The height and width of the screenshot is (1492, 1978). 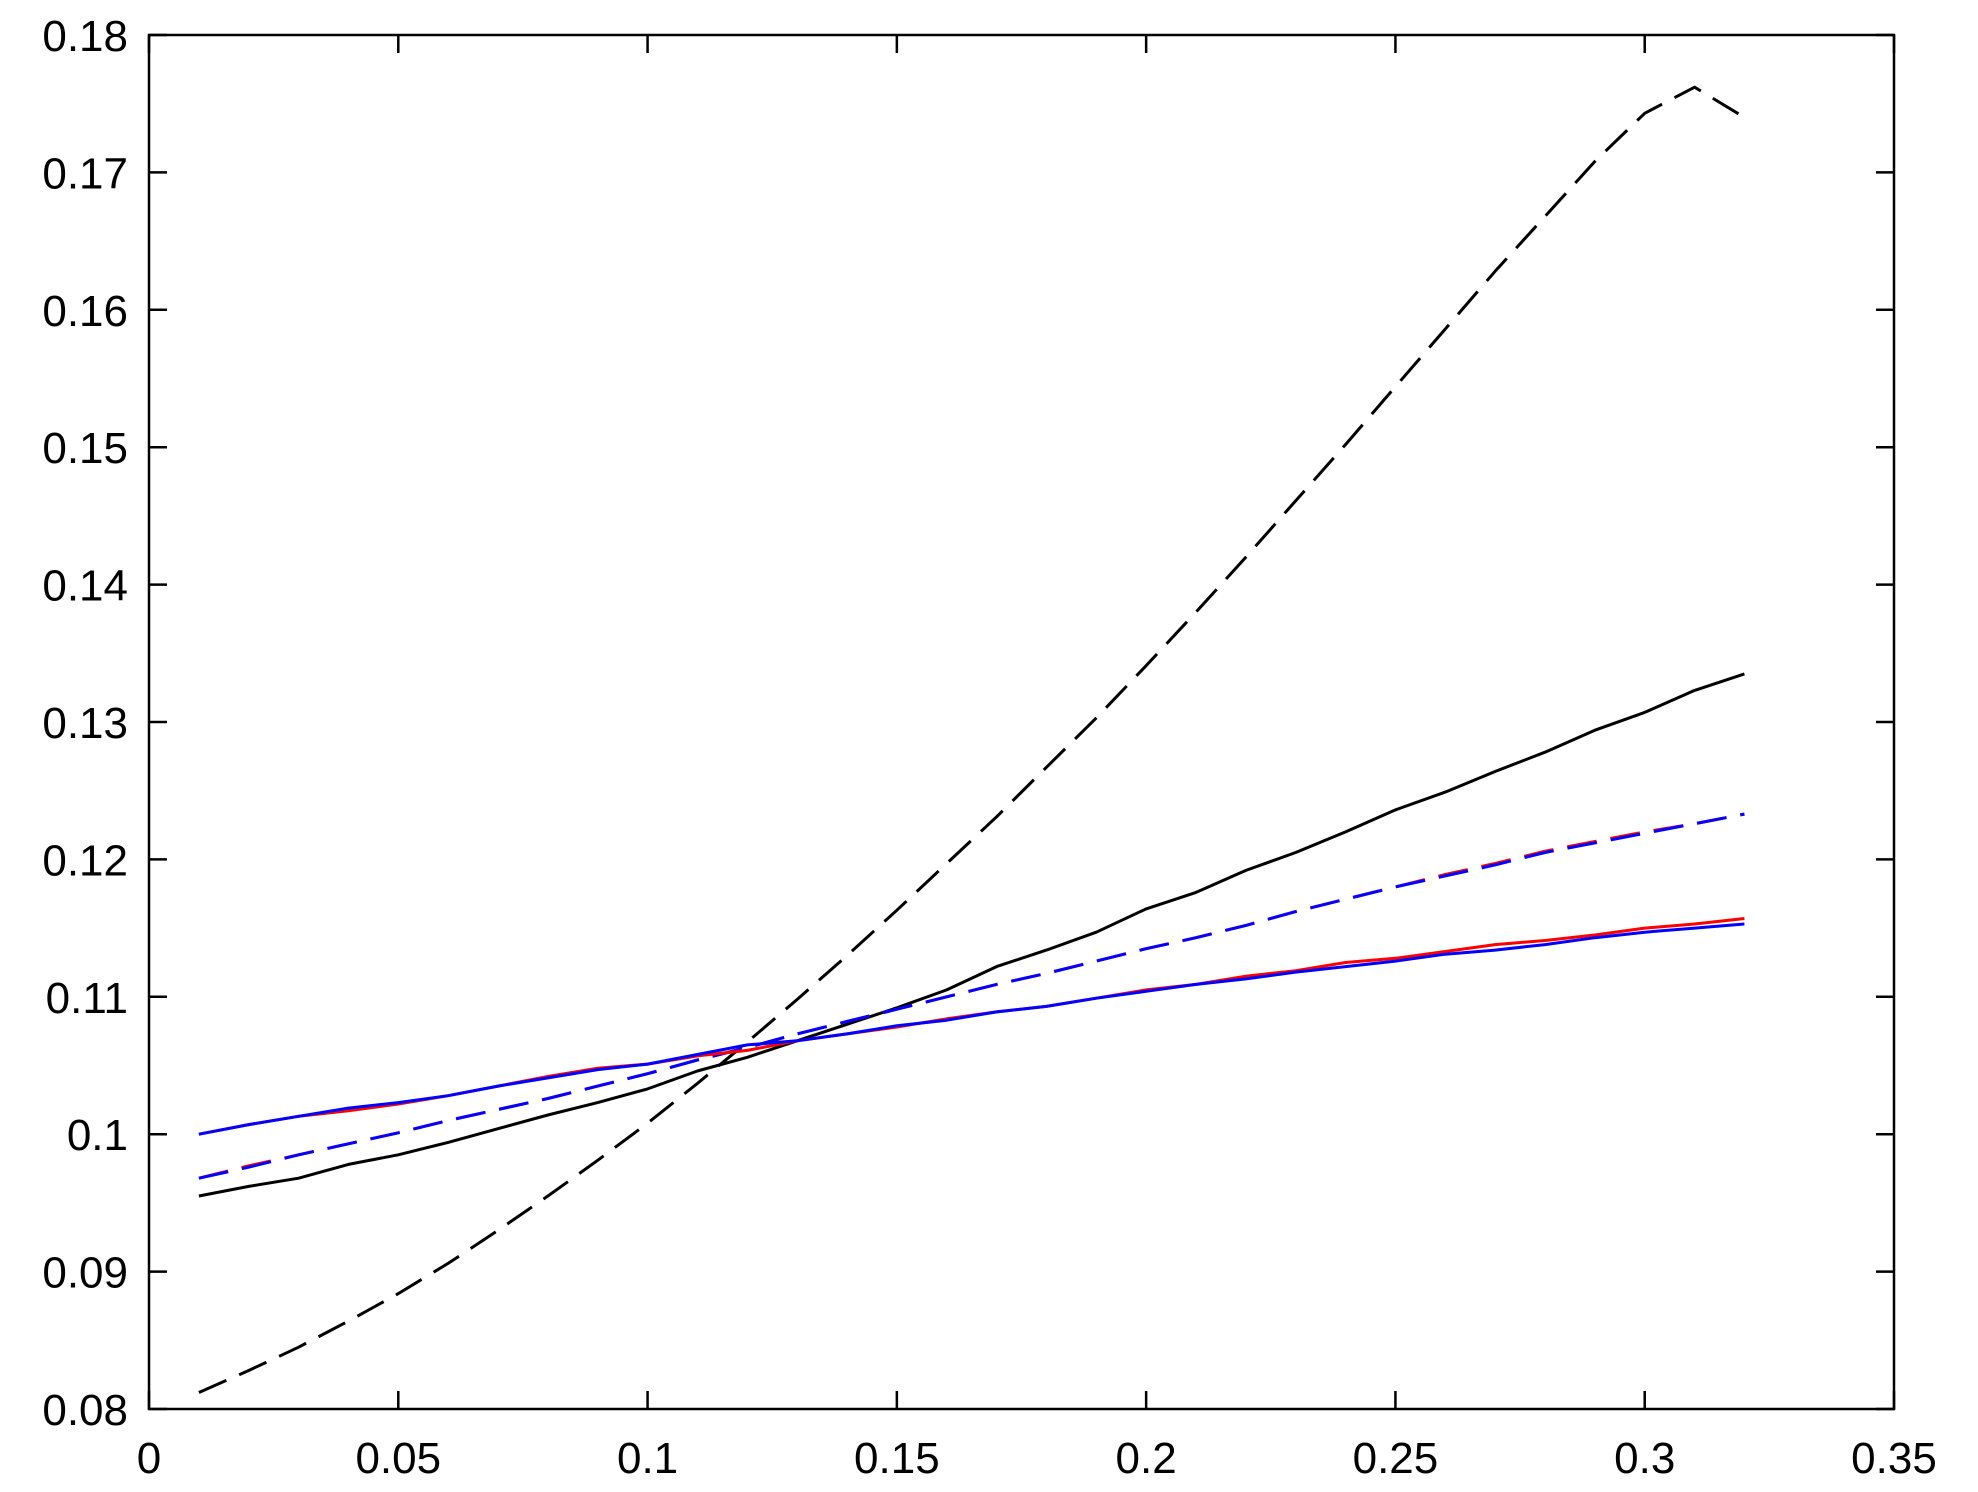 I want to click on y-tick-label: 0.09, so click(x=85, y=1273).